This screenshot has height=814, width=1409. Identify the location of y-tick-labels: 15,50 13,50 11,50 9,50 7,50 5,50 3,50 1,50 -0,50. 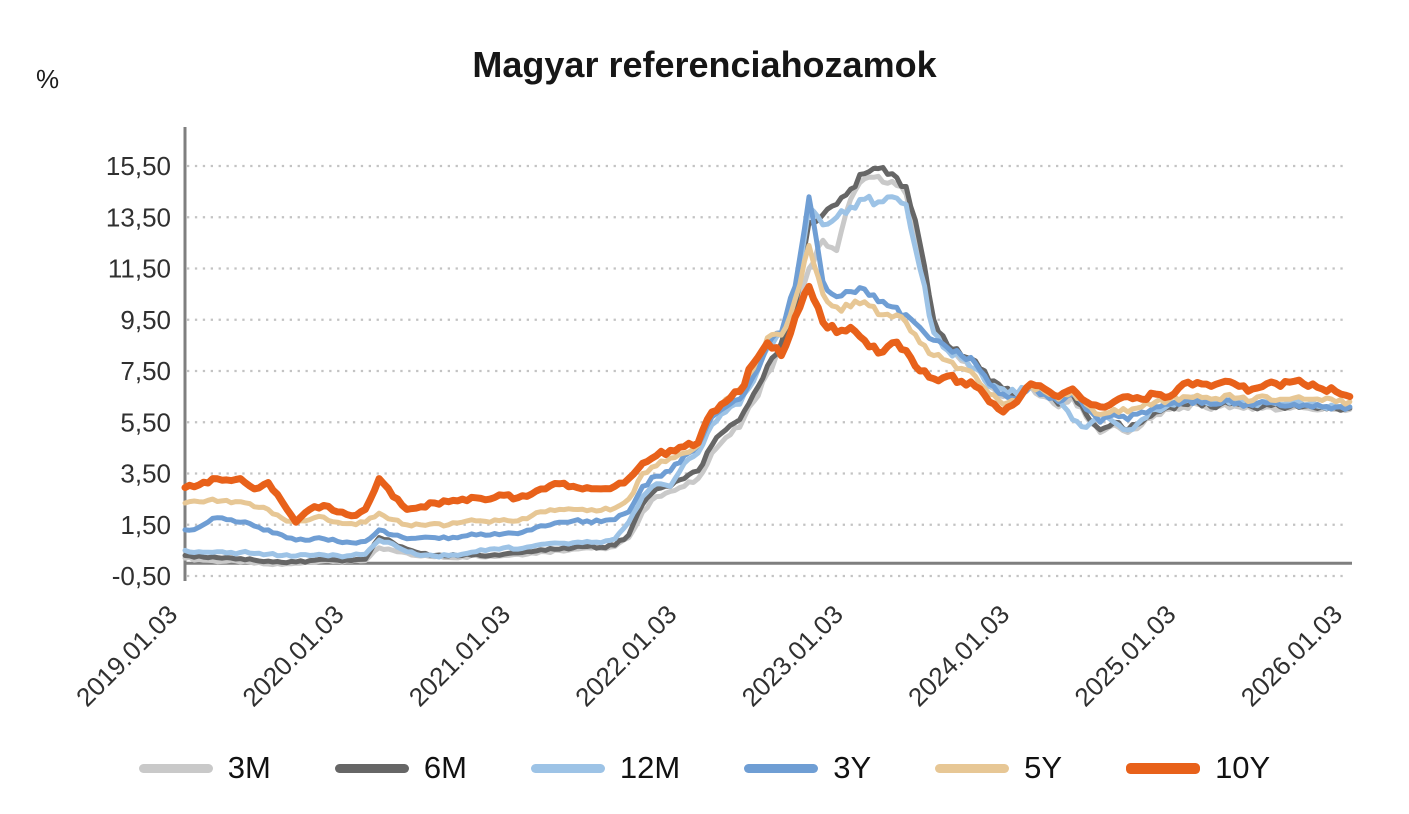
(138, 371).